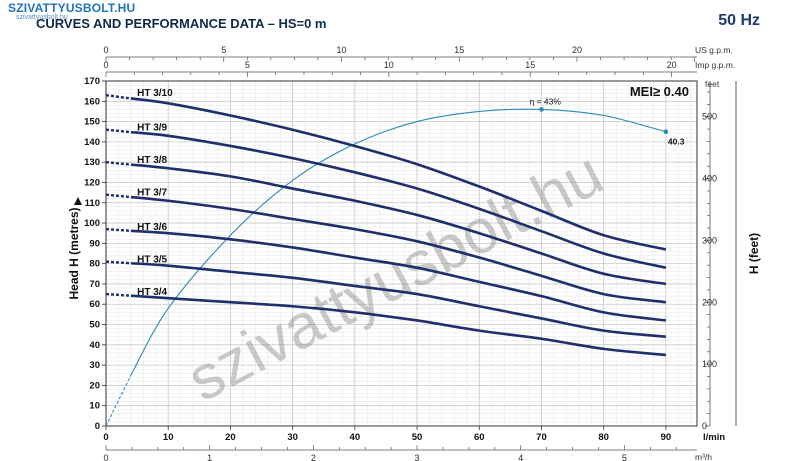 This screenshot has height=461, width=800. I want to click on mei-label: MEI≥ 0.40, so click(659, 91).